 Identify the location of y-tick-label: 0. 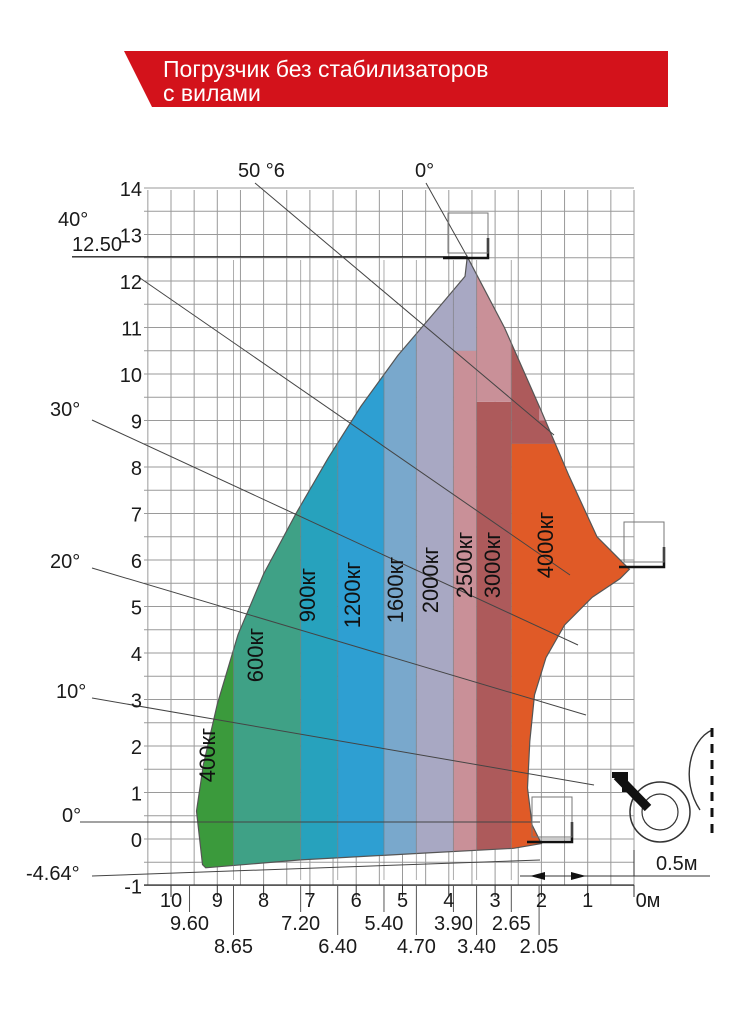
(136, 841).